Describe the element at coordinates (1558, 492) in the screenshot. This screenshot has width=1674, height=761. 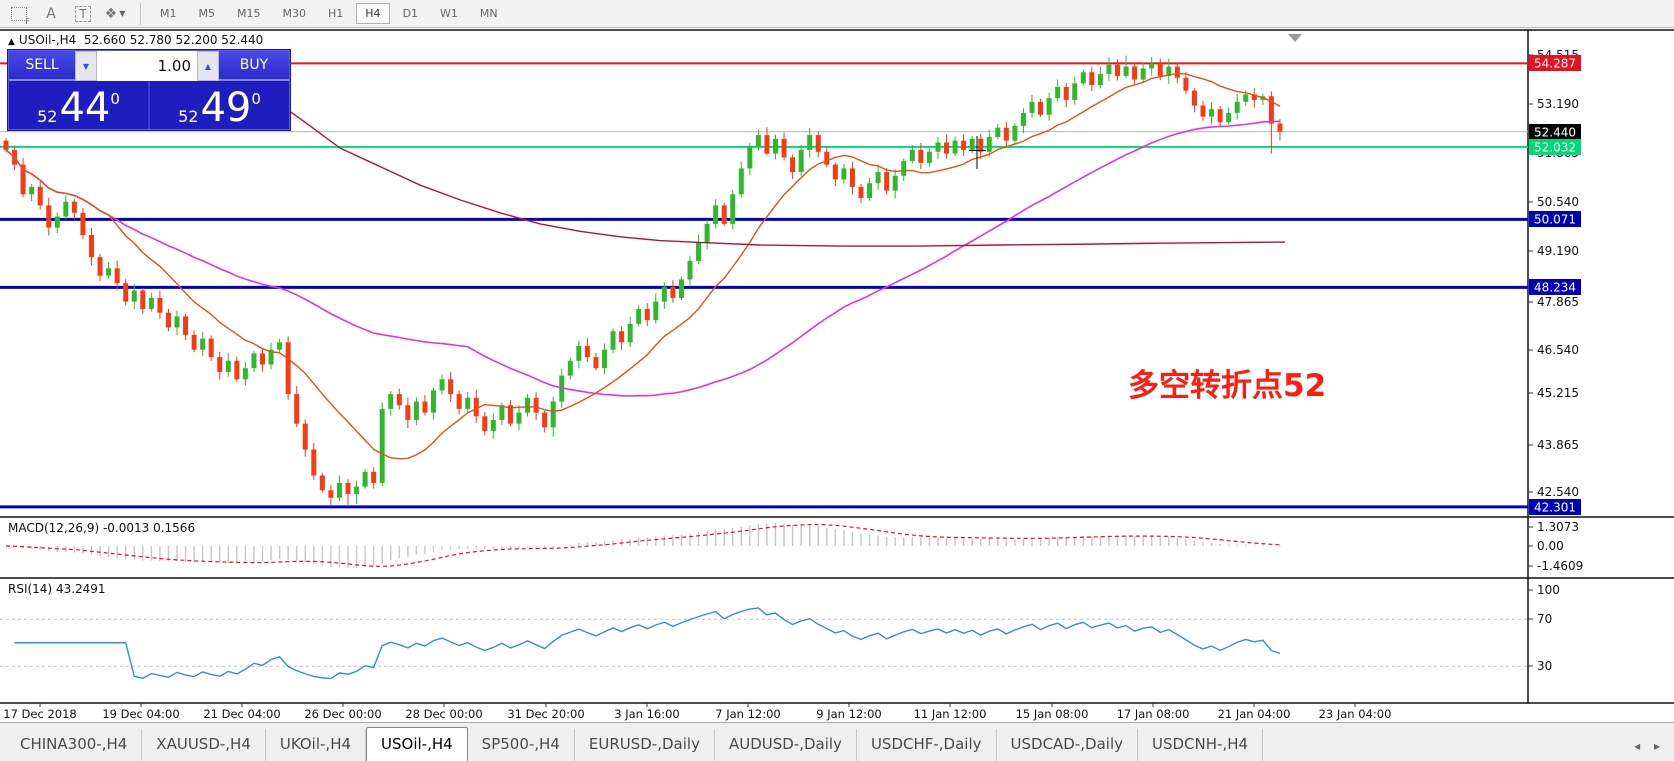
I see `price-axis-label-42.540: 42.540` at that location.